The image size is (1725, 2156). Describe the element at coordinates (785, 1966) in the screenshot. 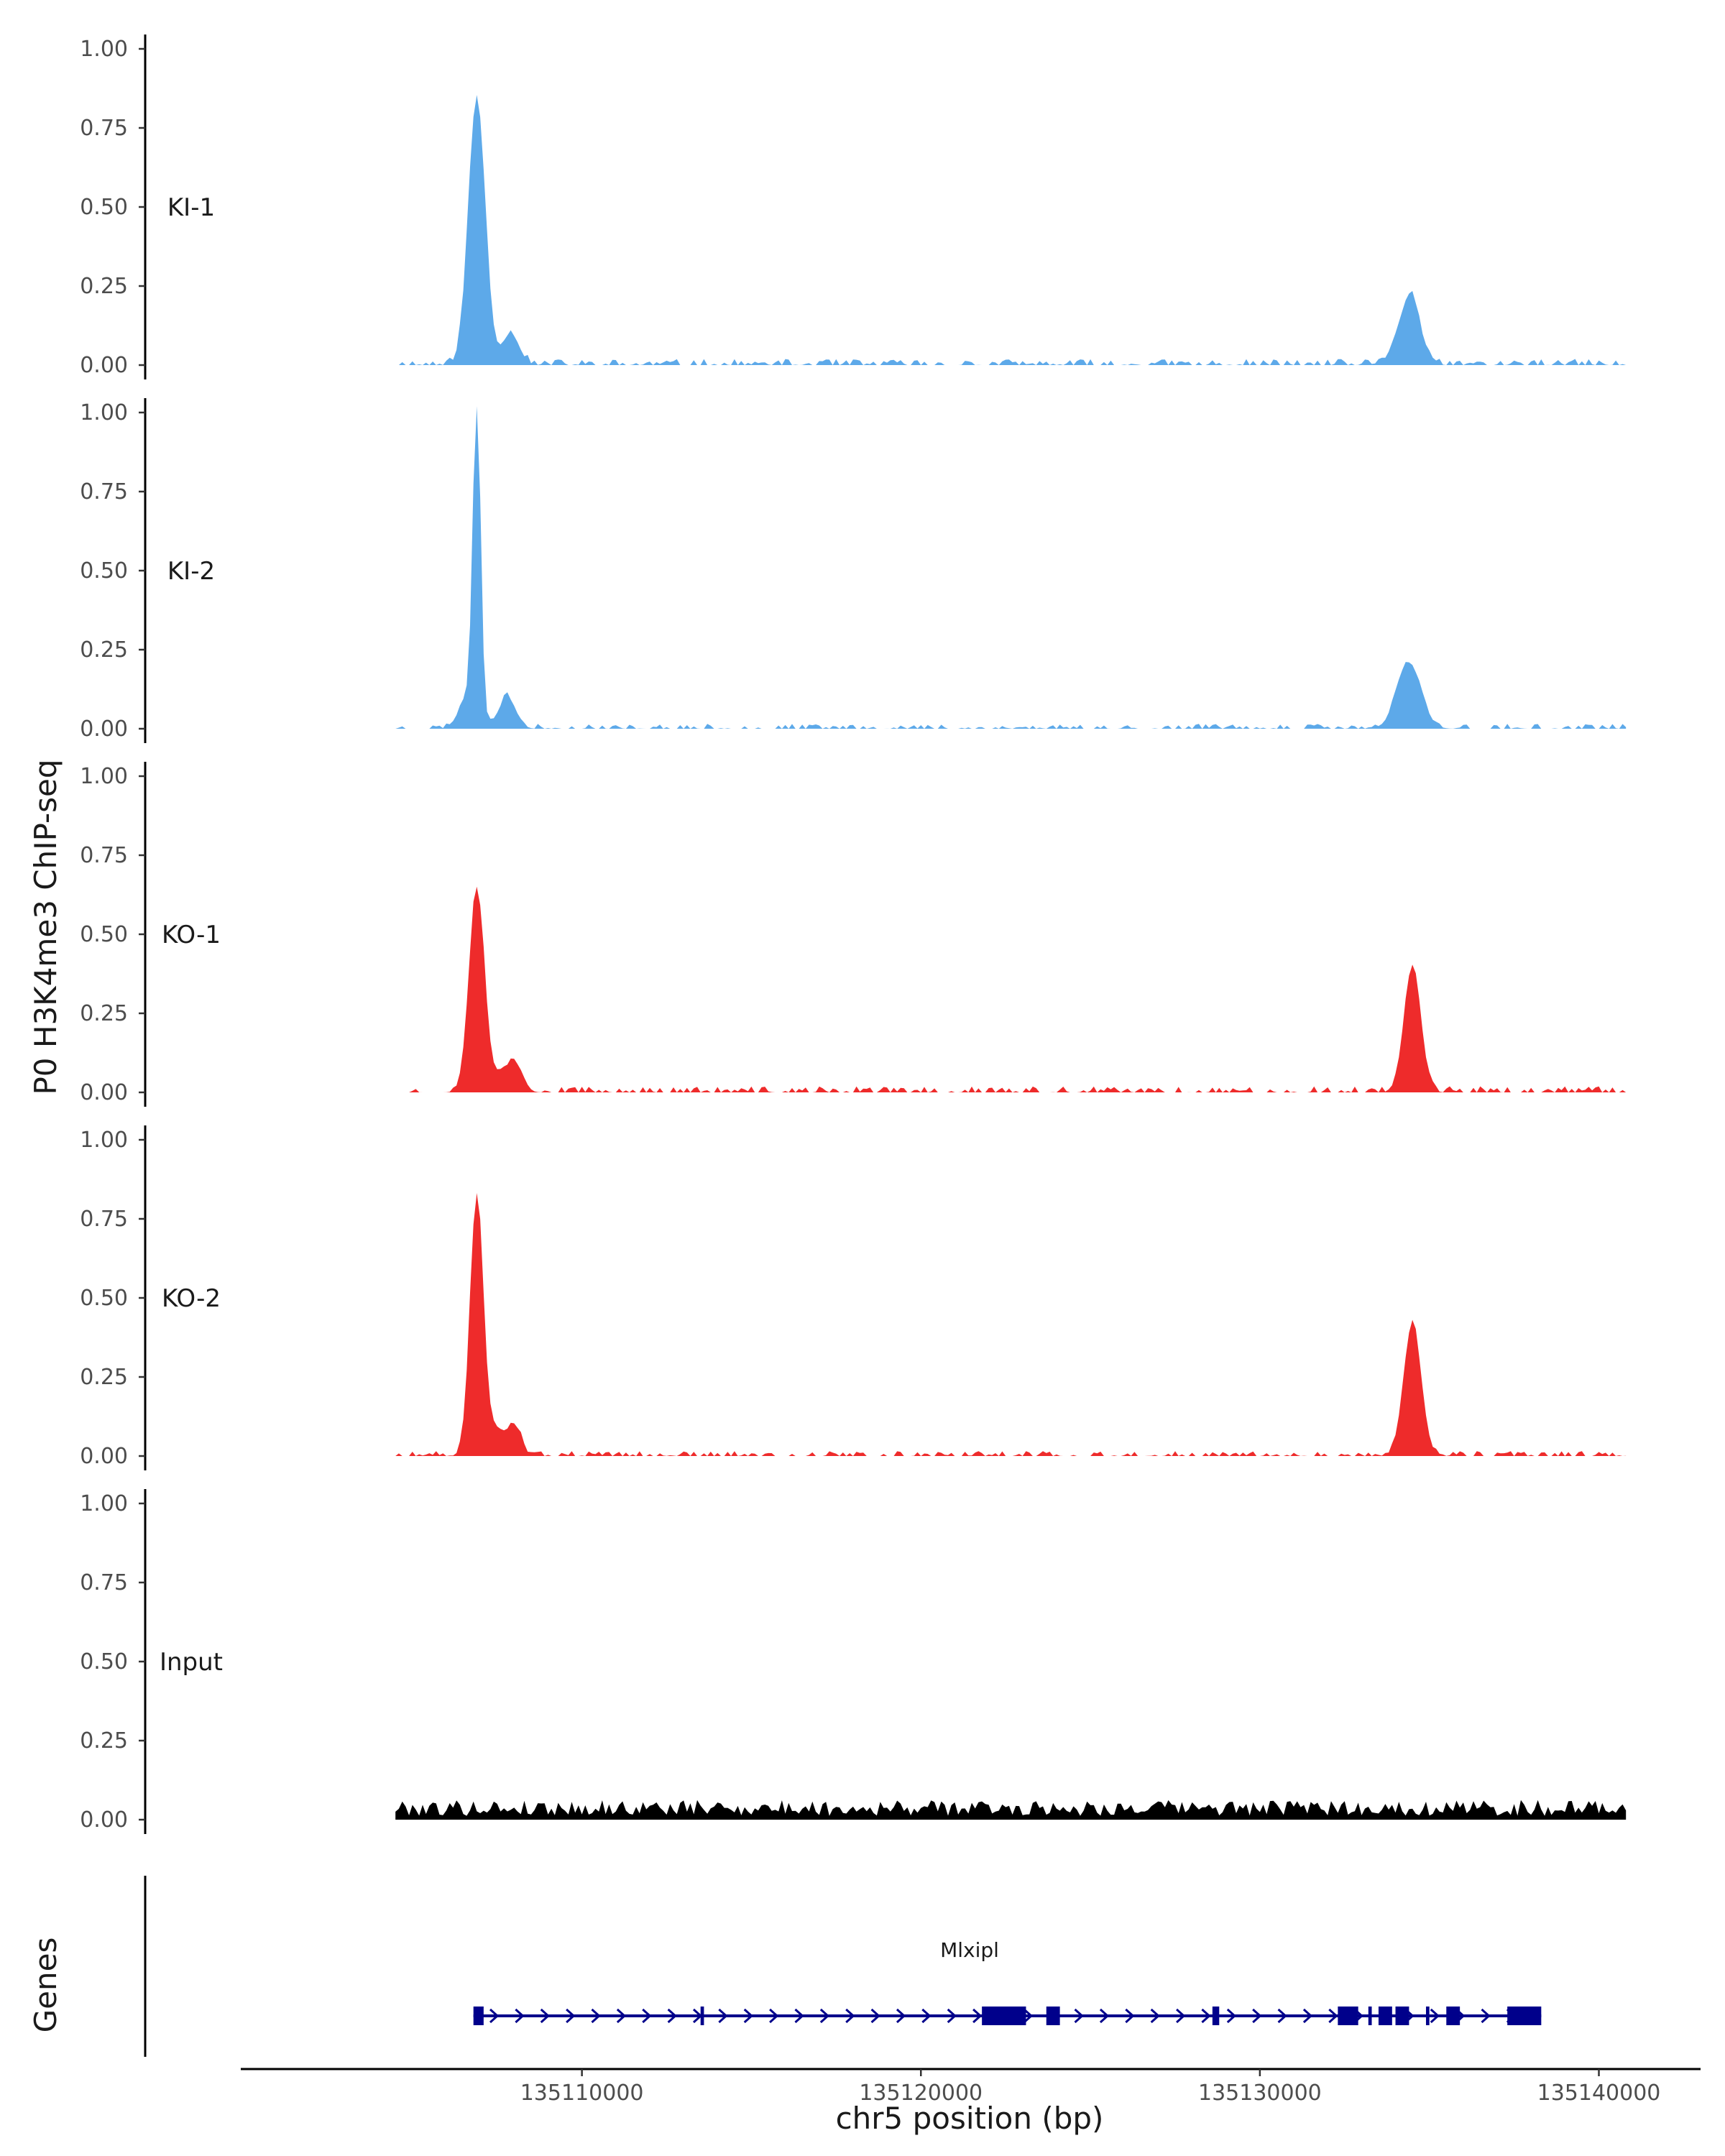

I see `genes-layer: Genes Mlxipl` at that location.